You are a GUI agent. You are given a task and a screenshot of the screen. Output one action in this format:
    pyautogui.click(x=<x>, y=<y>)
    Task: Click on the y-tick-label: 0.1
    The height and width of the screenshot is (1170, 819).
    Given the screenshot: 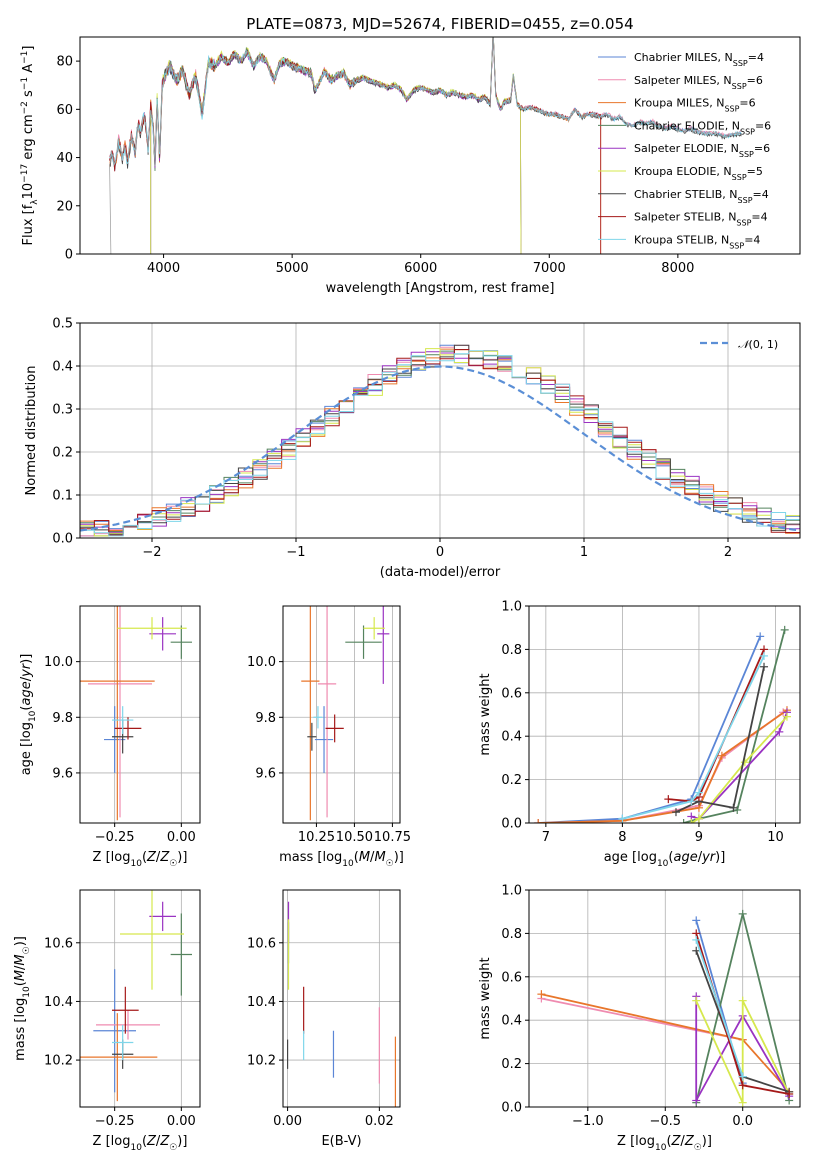 What is the action you would take?
    pyautogui.click(x=62, y=496)
    